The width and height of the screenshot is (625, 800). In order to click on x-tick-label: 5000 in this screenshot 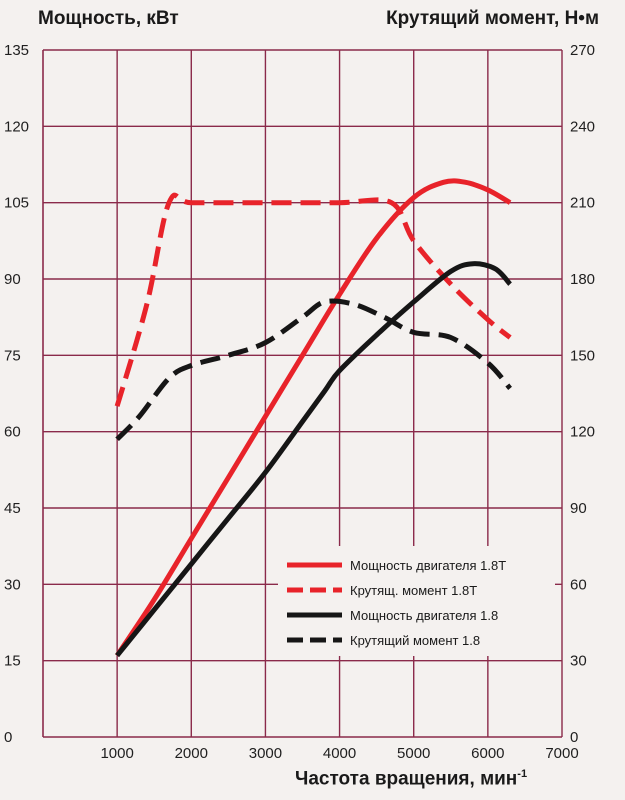, I will do `click(413, 753)`.